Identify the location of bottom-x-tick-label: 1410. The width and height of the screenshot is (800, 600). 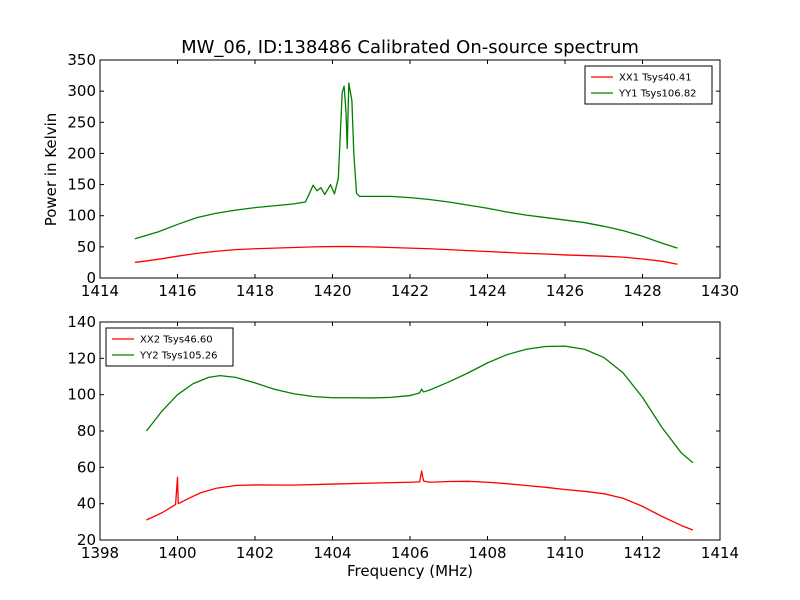
(565, 553).